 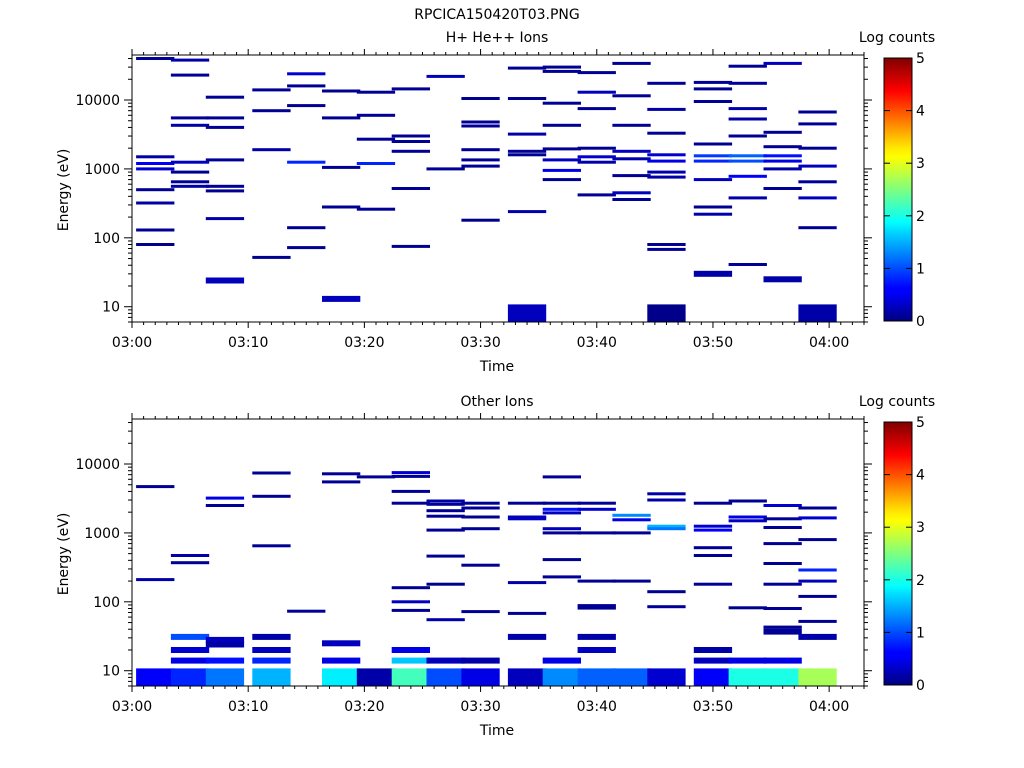 I want to click on y-tick-label: 10, so click(x=111, y=672).